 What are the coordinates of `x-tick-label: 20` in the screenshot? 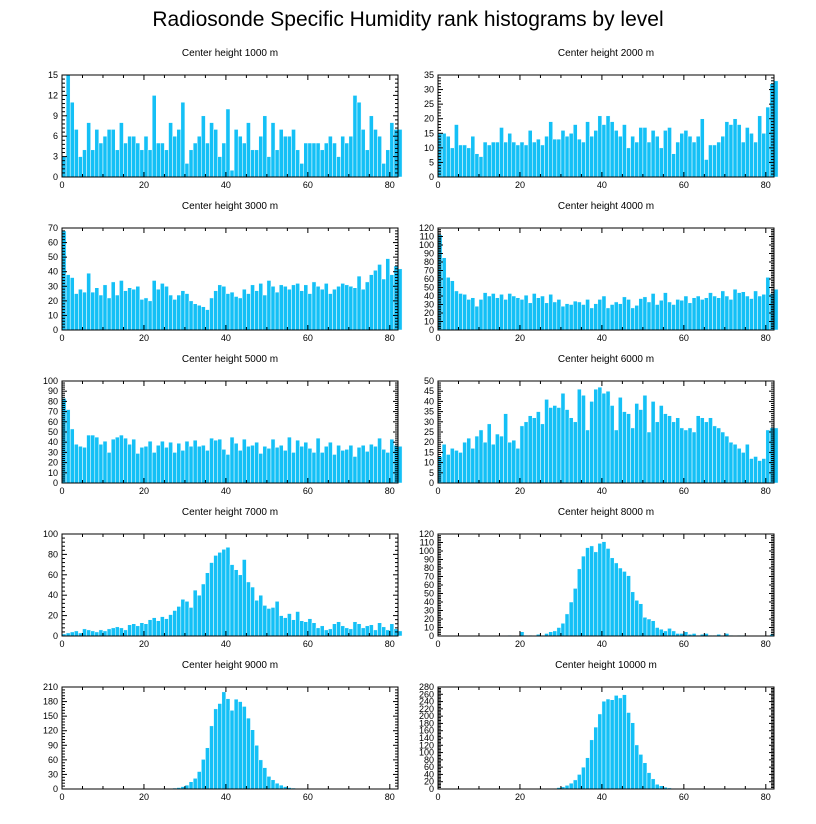 It's located at (520, 185).